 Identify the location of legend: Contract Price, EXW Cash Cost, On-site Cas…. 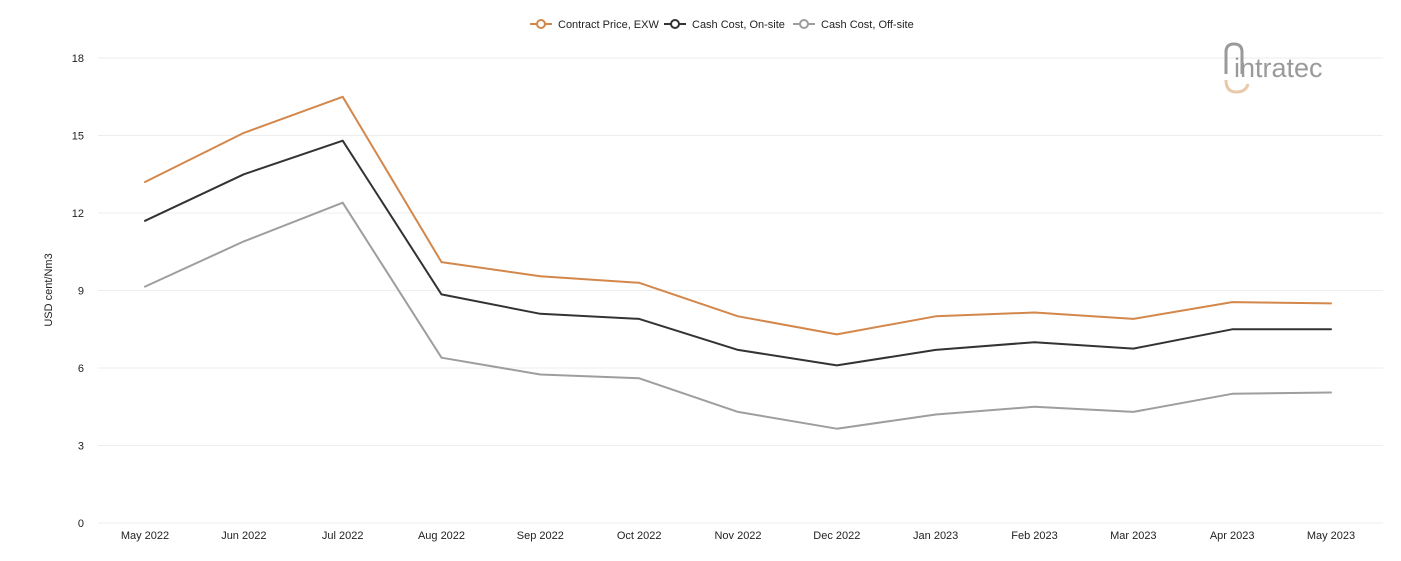
(722, 25).